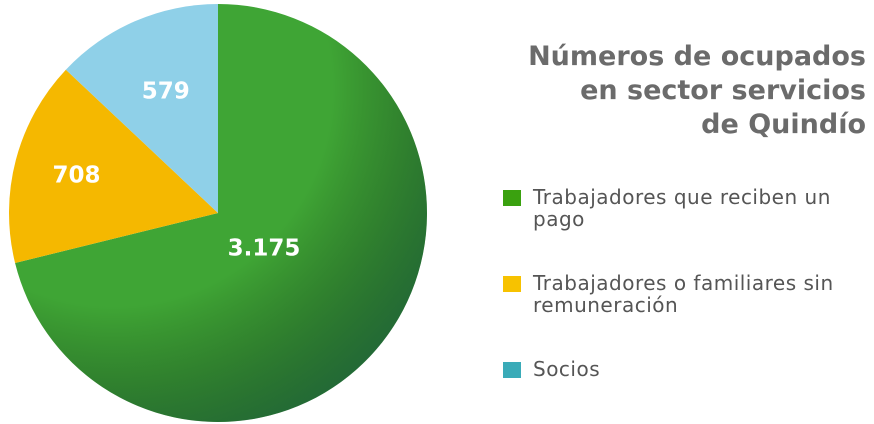 The height and width of the screenshot is (424, 874). I want to click on slice-label: 708, so click(76, 175).